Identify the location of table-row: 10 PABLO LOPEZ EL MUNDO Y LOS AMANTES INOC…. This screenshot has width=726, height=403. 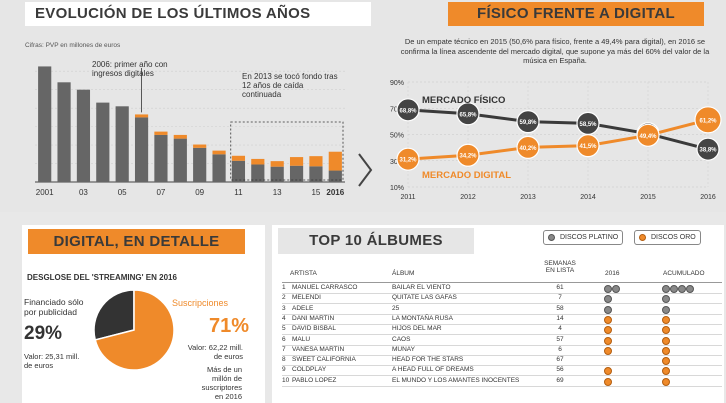
(502, 381).